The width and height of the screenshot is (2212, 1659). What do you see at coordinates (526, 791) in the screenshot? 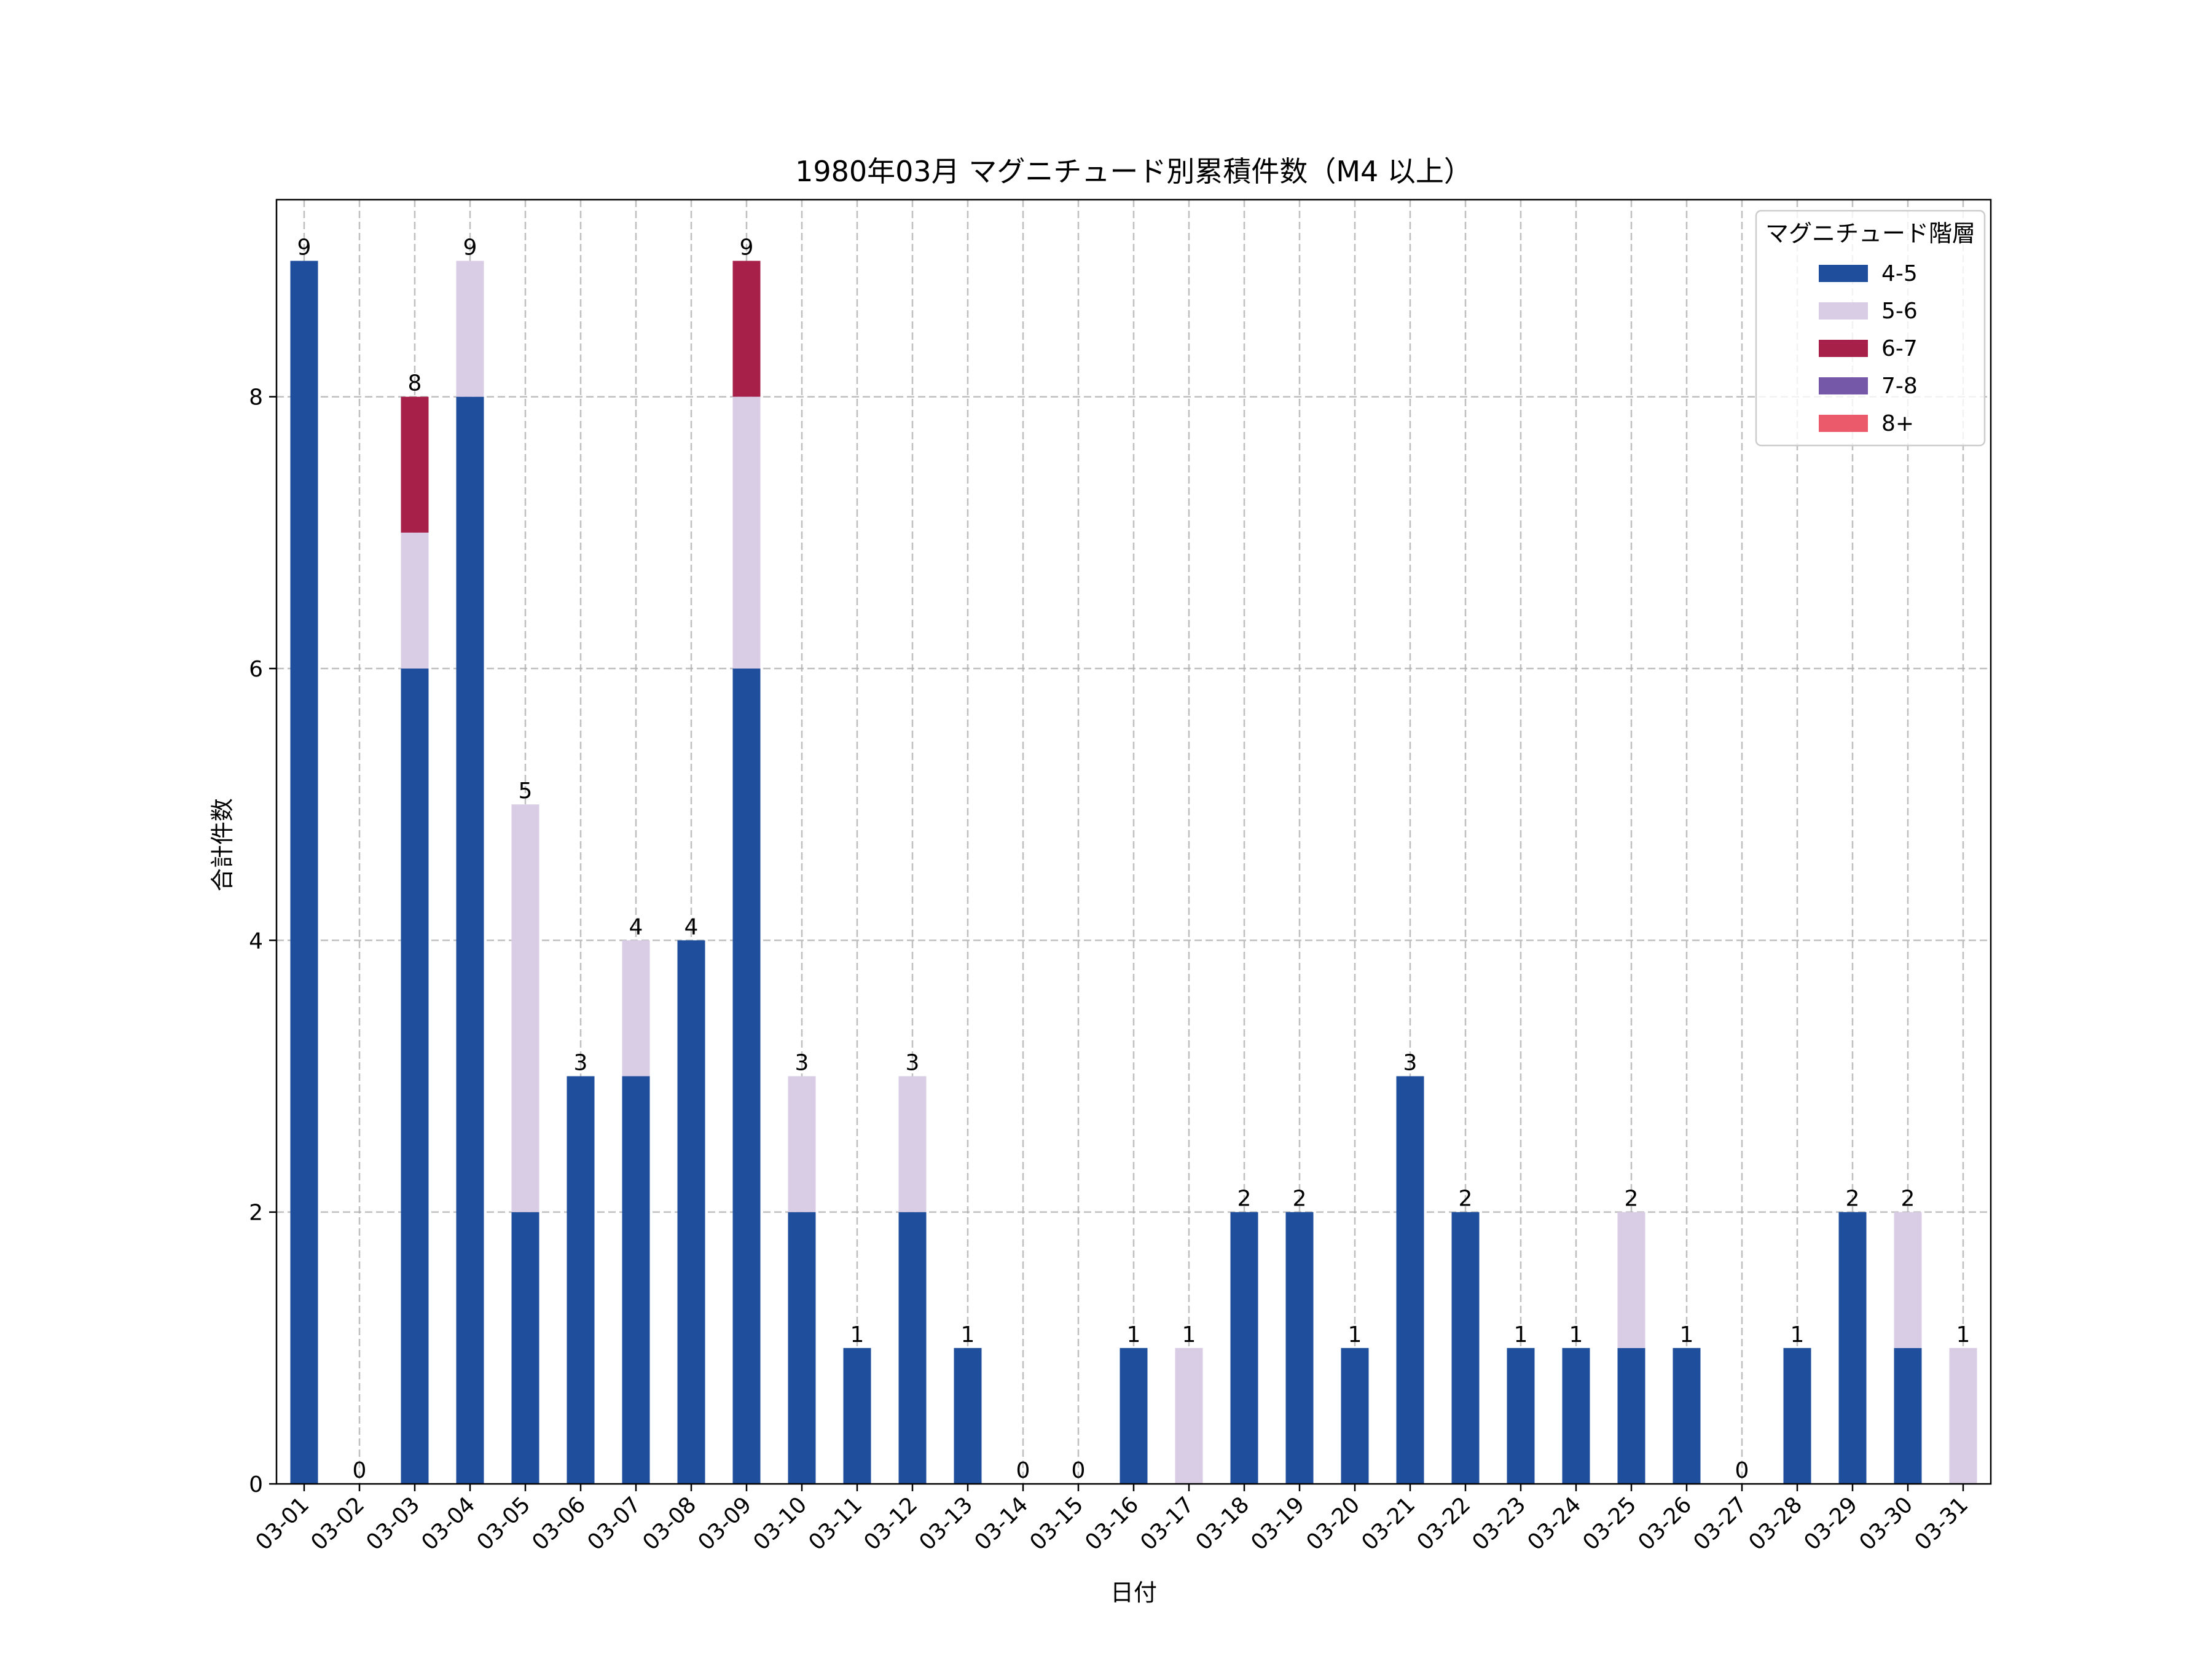
I see `bar-total-label: 5` at bounding box center [526, 791].